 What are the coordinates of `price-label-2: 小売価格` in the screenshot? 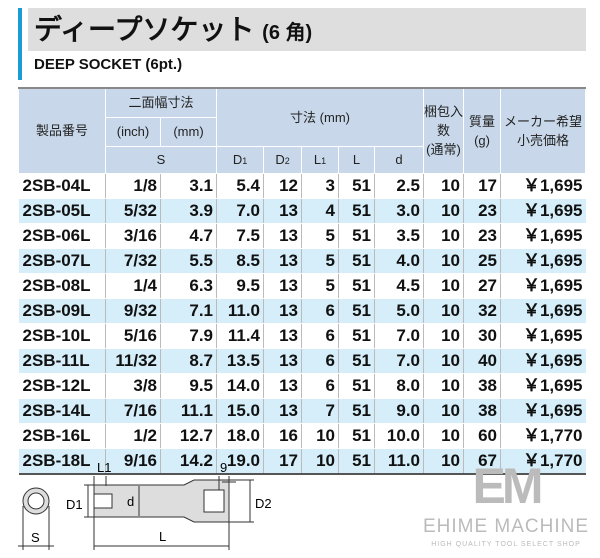 It's located at (543, 140).